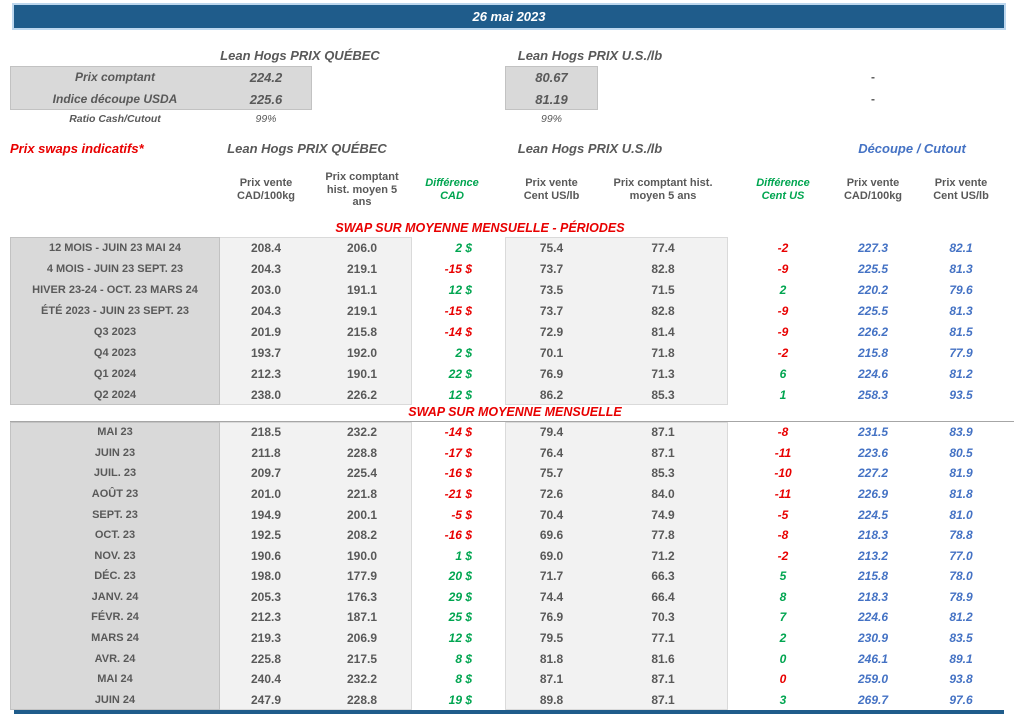  I want to click on swaps-qc-header: Lean Hogs PRIX QUÉBEC, so click(307, 148).